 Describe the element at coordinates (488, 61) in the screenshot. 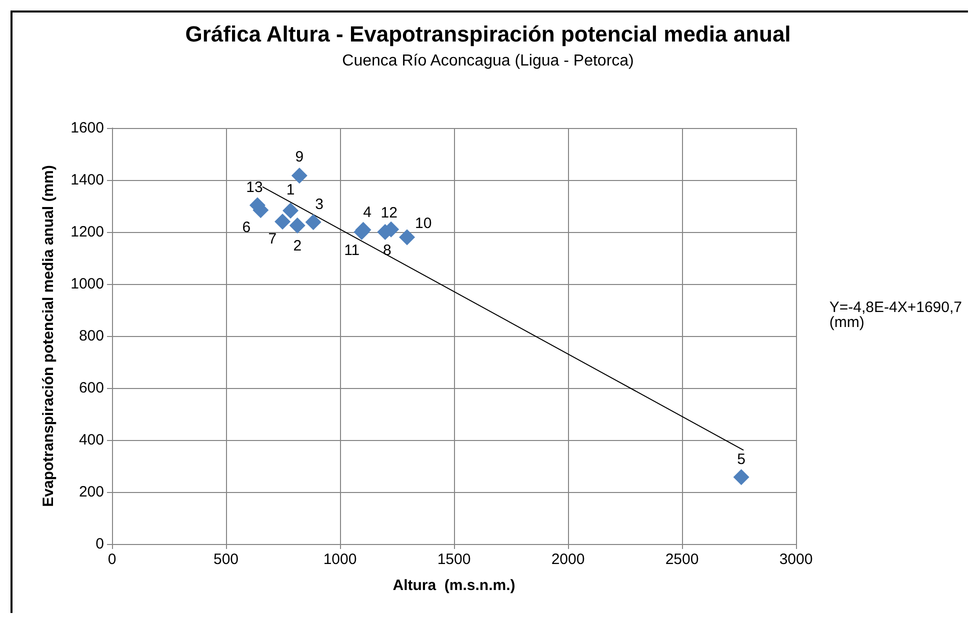

I see `chart-subtitle: Cuenca Río Aconcagua (Ligua - Petorca)` at that location.